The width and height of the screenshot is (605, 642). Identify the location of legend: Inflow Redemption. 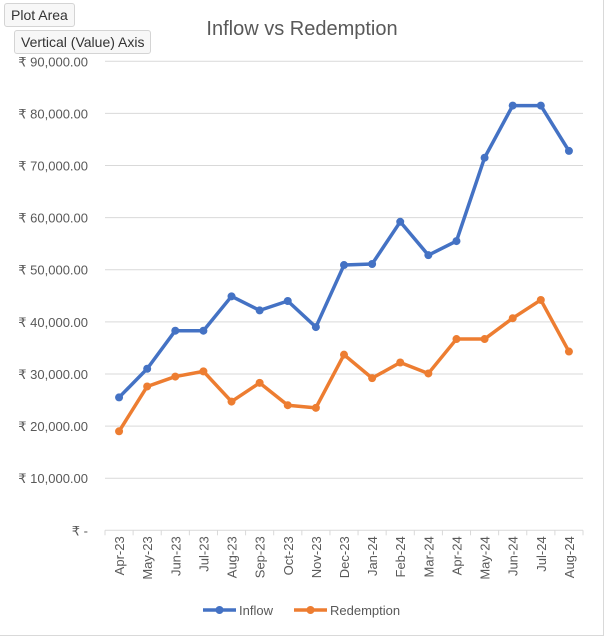
(301, 610).